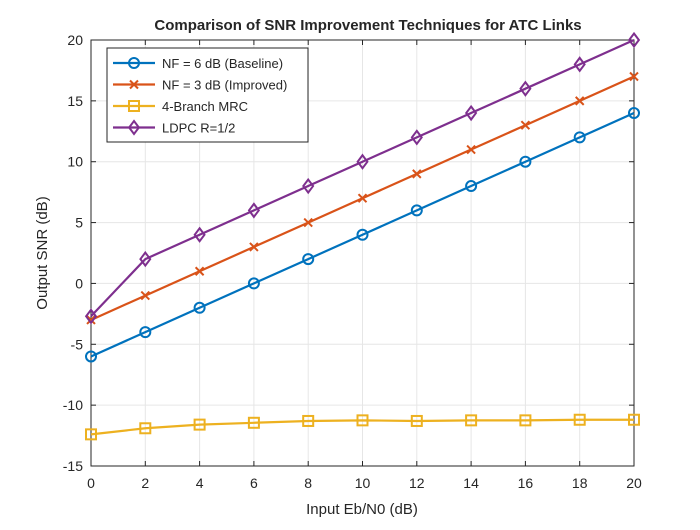 The width and height of the screenshot is (700, 530). What do you see at coordinates (224, 85) in the screenshot?
I see `legend-label: NF = 3 dB (Improved)` at bounding box center [224, 85].